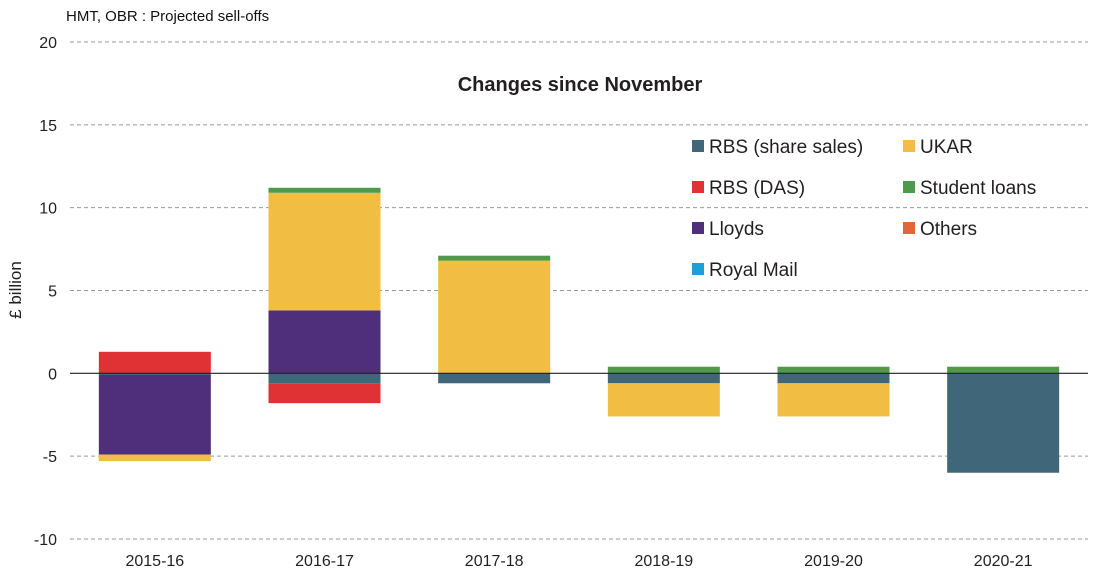  I want to click on y-tick-label: -5, so click(50, 457).